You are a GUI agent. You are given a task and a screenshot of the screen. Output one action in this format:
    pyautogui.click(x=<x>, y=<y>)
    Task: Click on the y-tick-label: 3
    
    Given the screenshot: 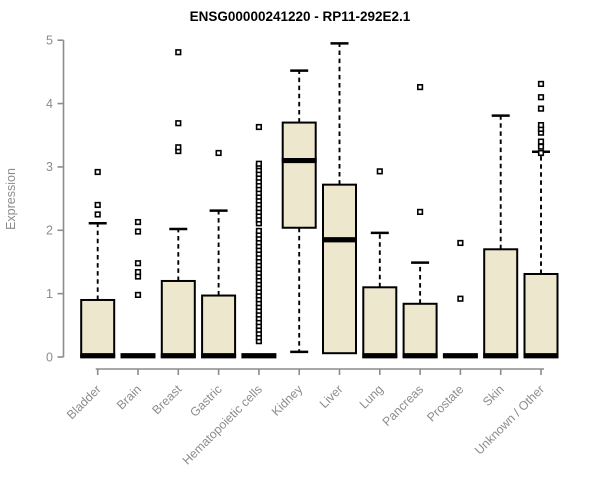 What is the action you would take?
    pyautogui.click(x=49, y=167)
    